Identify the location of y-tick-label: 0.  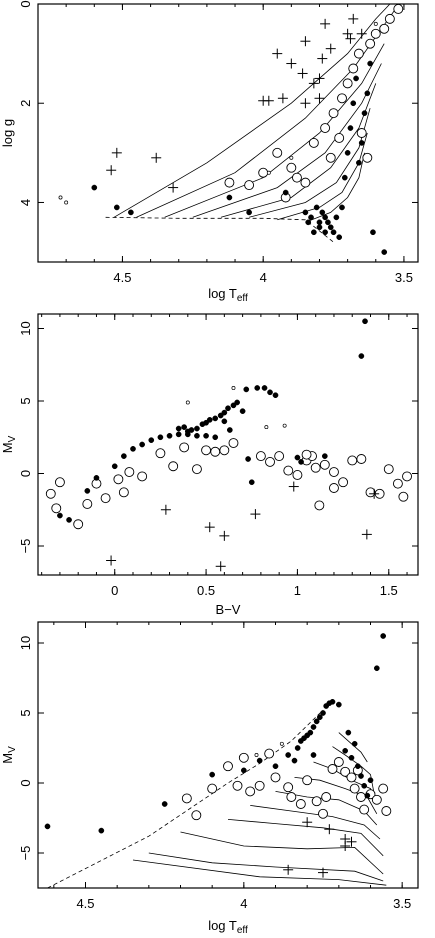
(25, 473).